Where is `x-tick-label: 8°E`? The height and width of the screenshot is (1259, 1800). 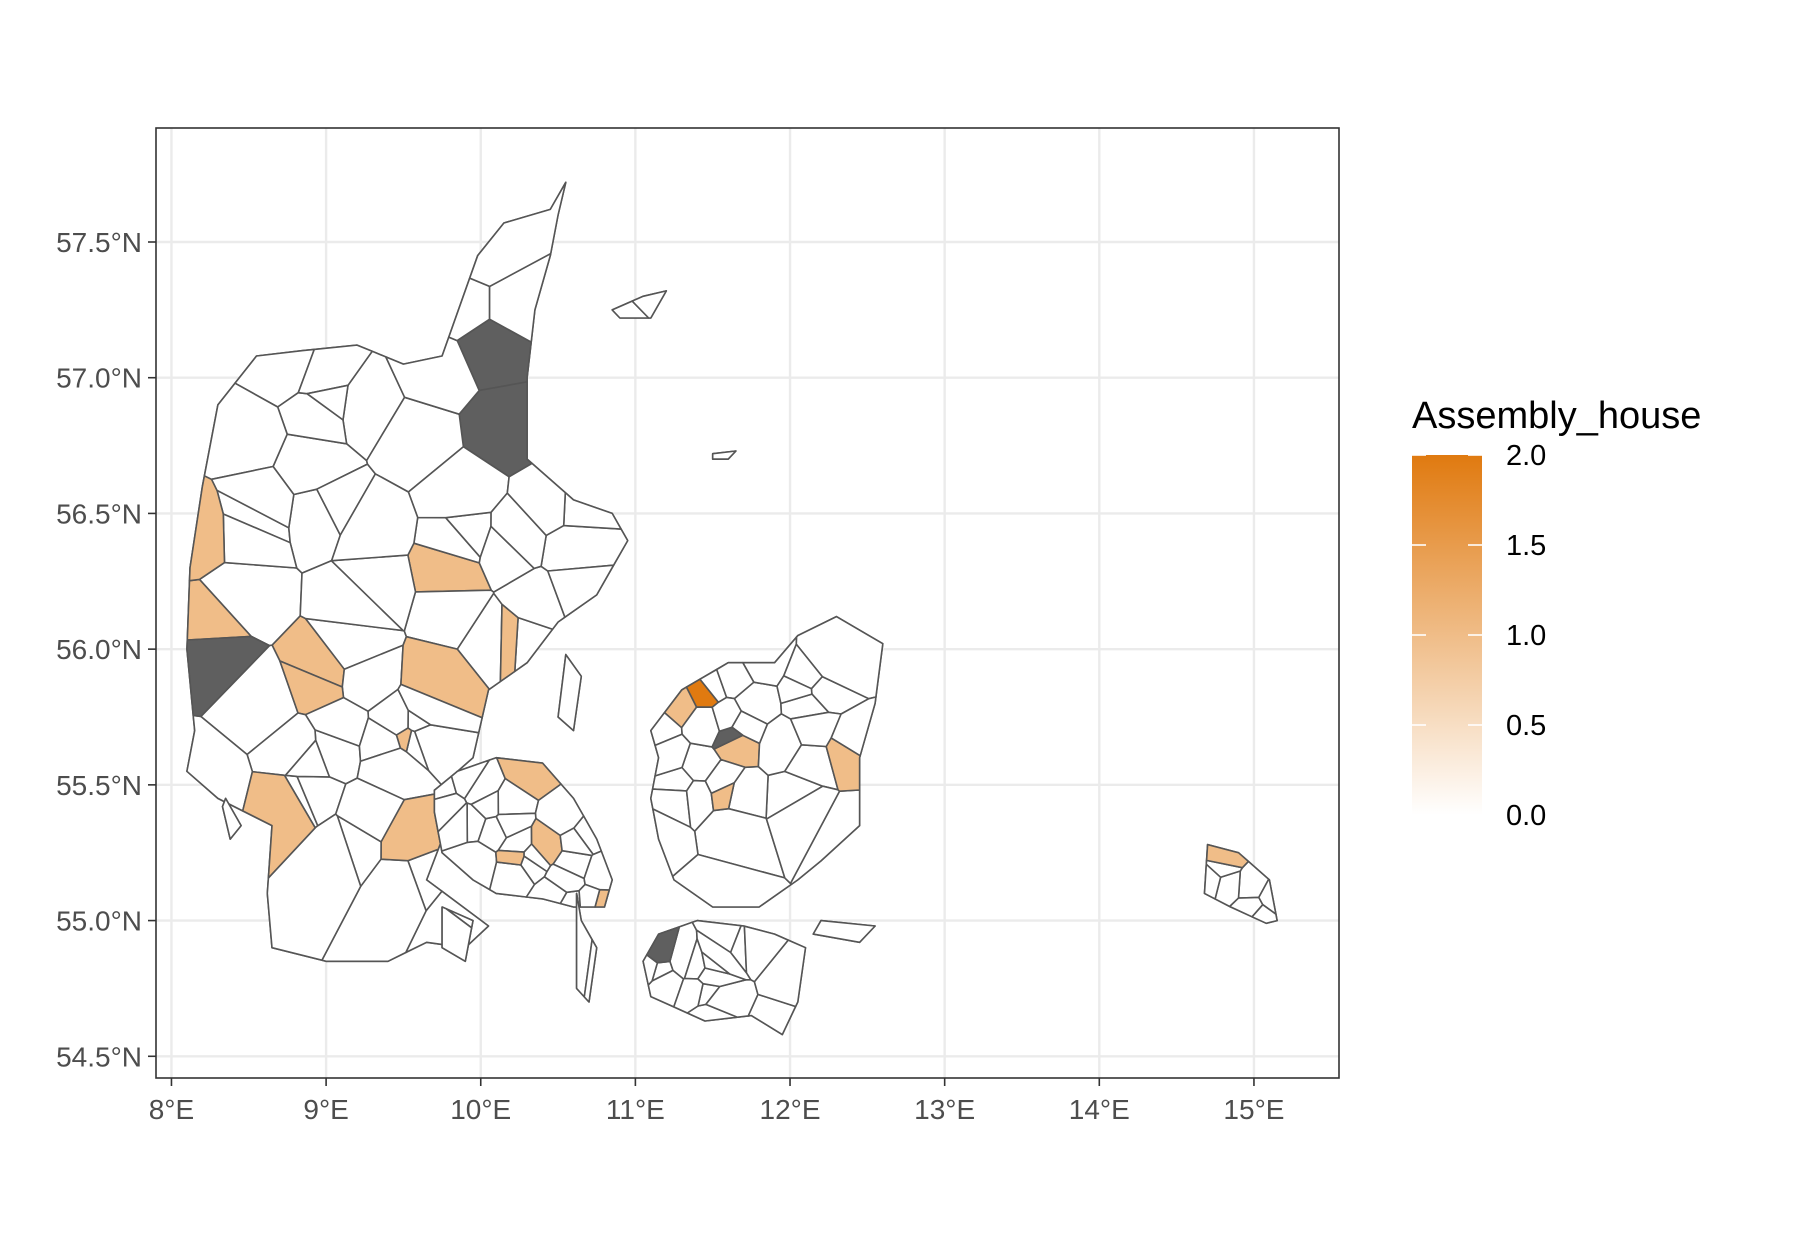
x-tick-label: 8°E is located at coordinates (171, 1109).